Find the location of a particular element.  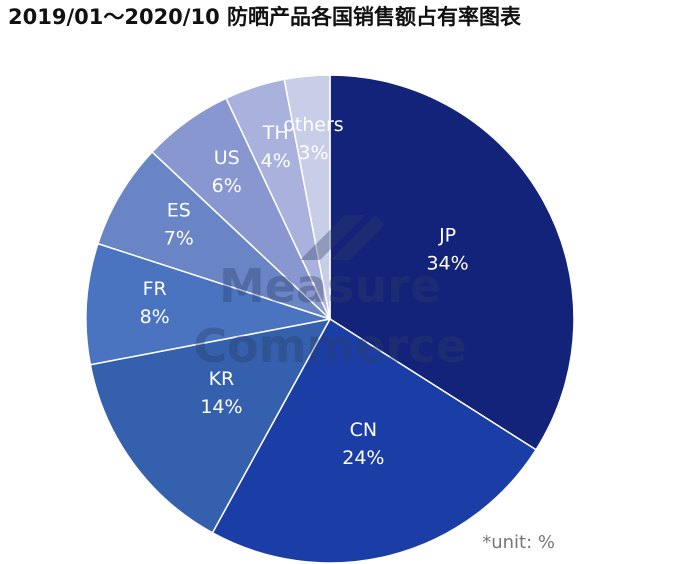

chart-title: 2019/01～2020/10 防晒产品各国销售额占有率图表 is located at coordinates (265, 17).